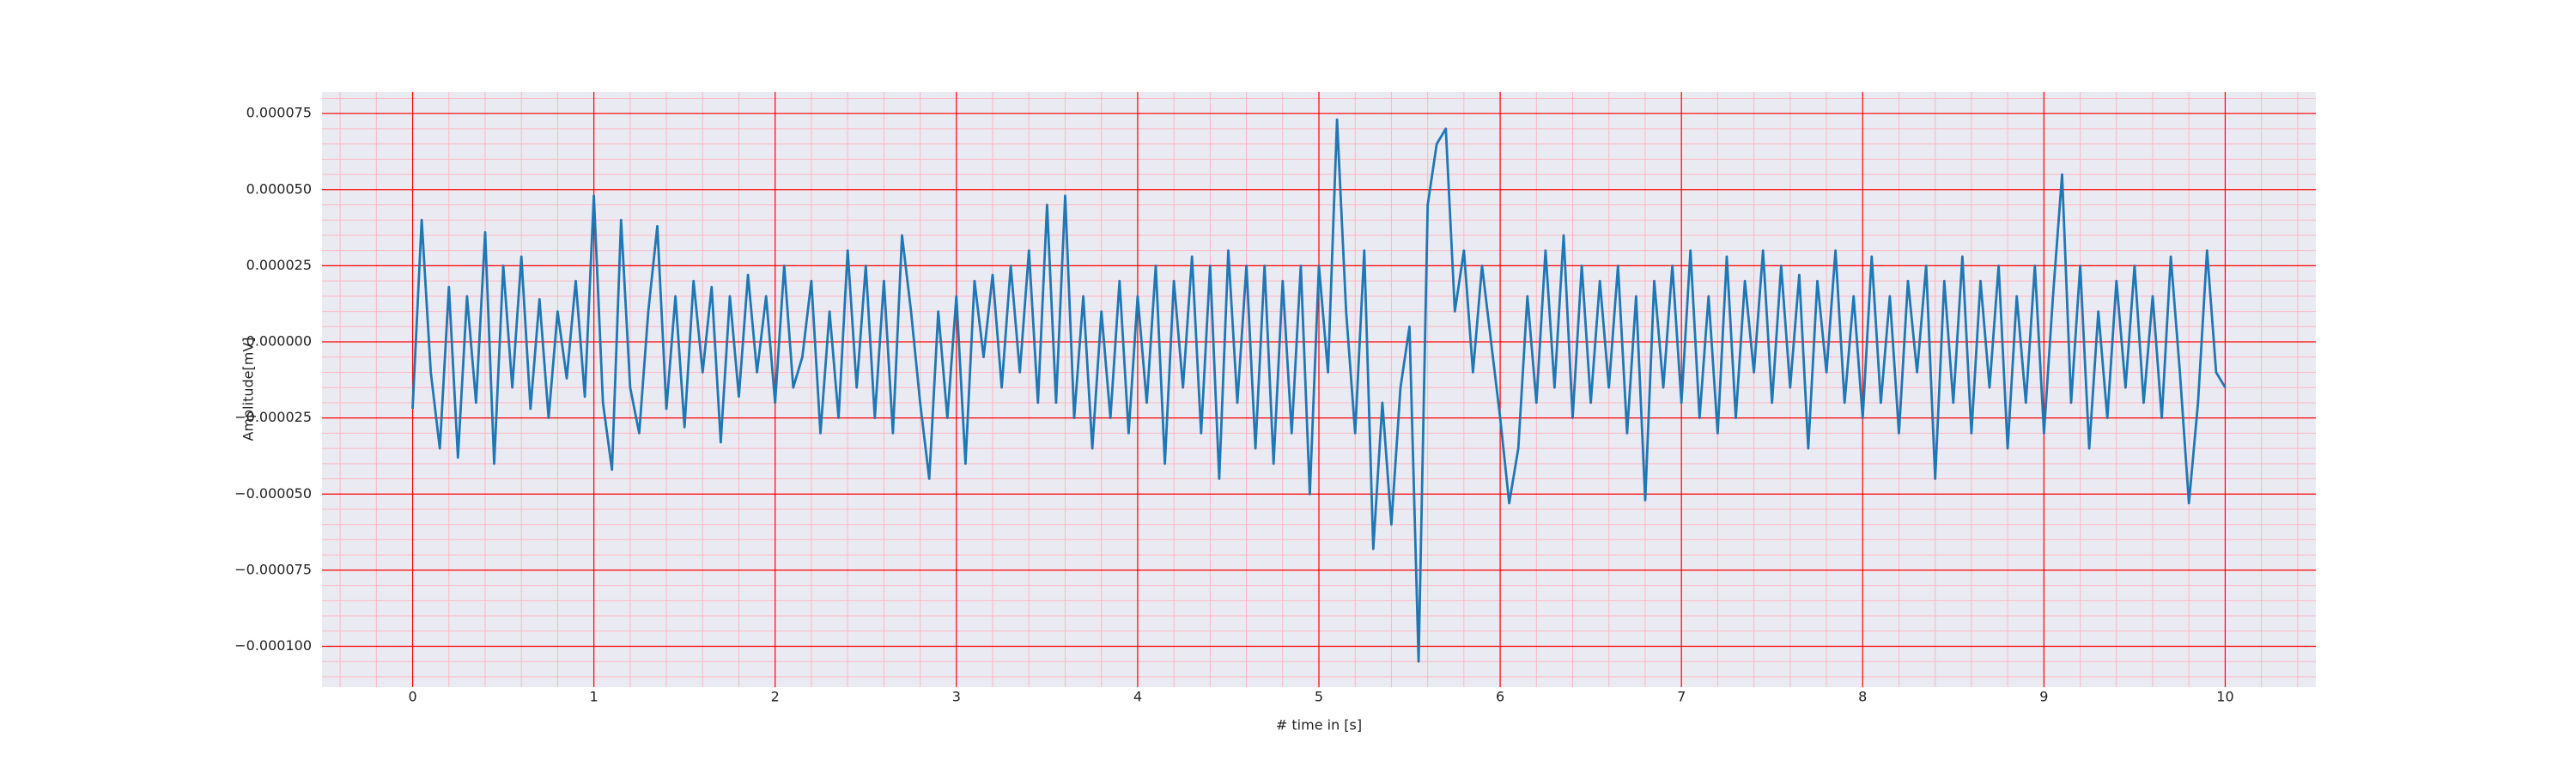 The image size is (2576, 773). What do you see at coordinates (279, 265) in the screenshot?
I see `y-tick-label: 0.000025` at bounding box center [279, 265].